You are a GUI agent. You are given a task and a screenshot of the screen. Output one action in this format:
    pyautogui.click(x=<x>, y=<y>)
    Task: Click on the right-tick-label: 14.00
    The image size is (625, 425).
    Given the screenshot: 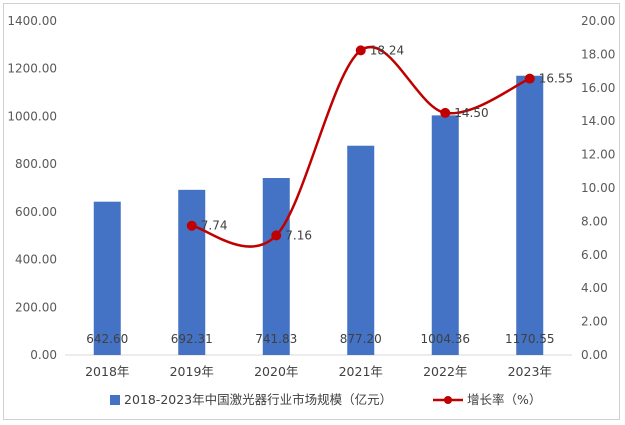 What is the action you would take?
    pyautogui.click(x=598, y=121)
    